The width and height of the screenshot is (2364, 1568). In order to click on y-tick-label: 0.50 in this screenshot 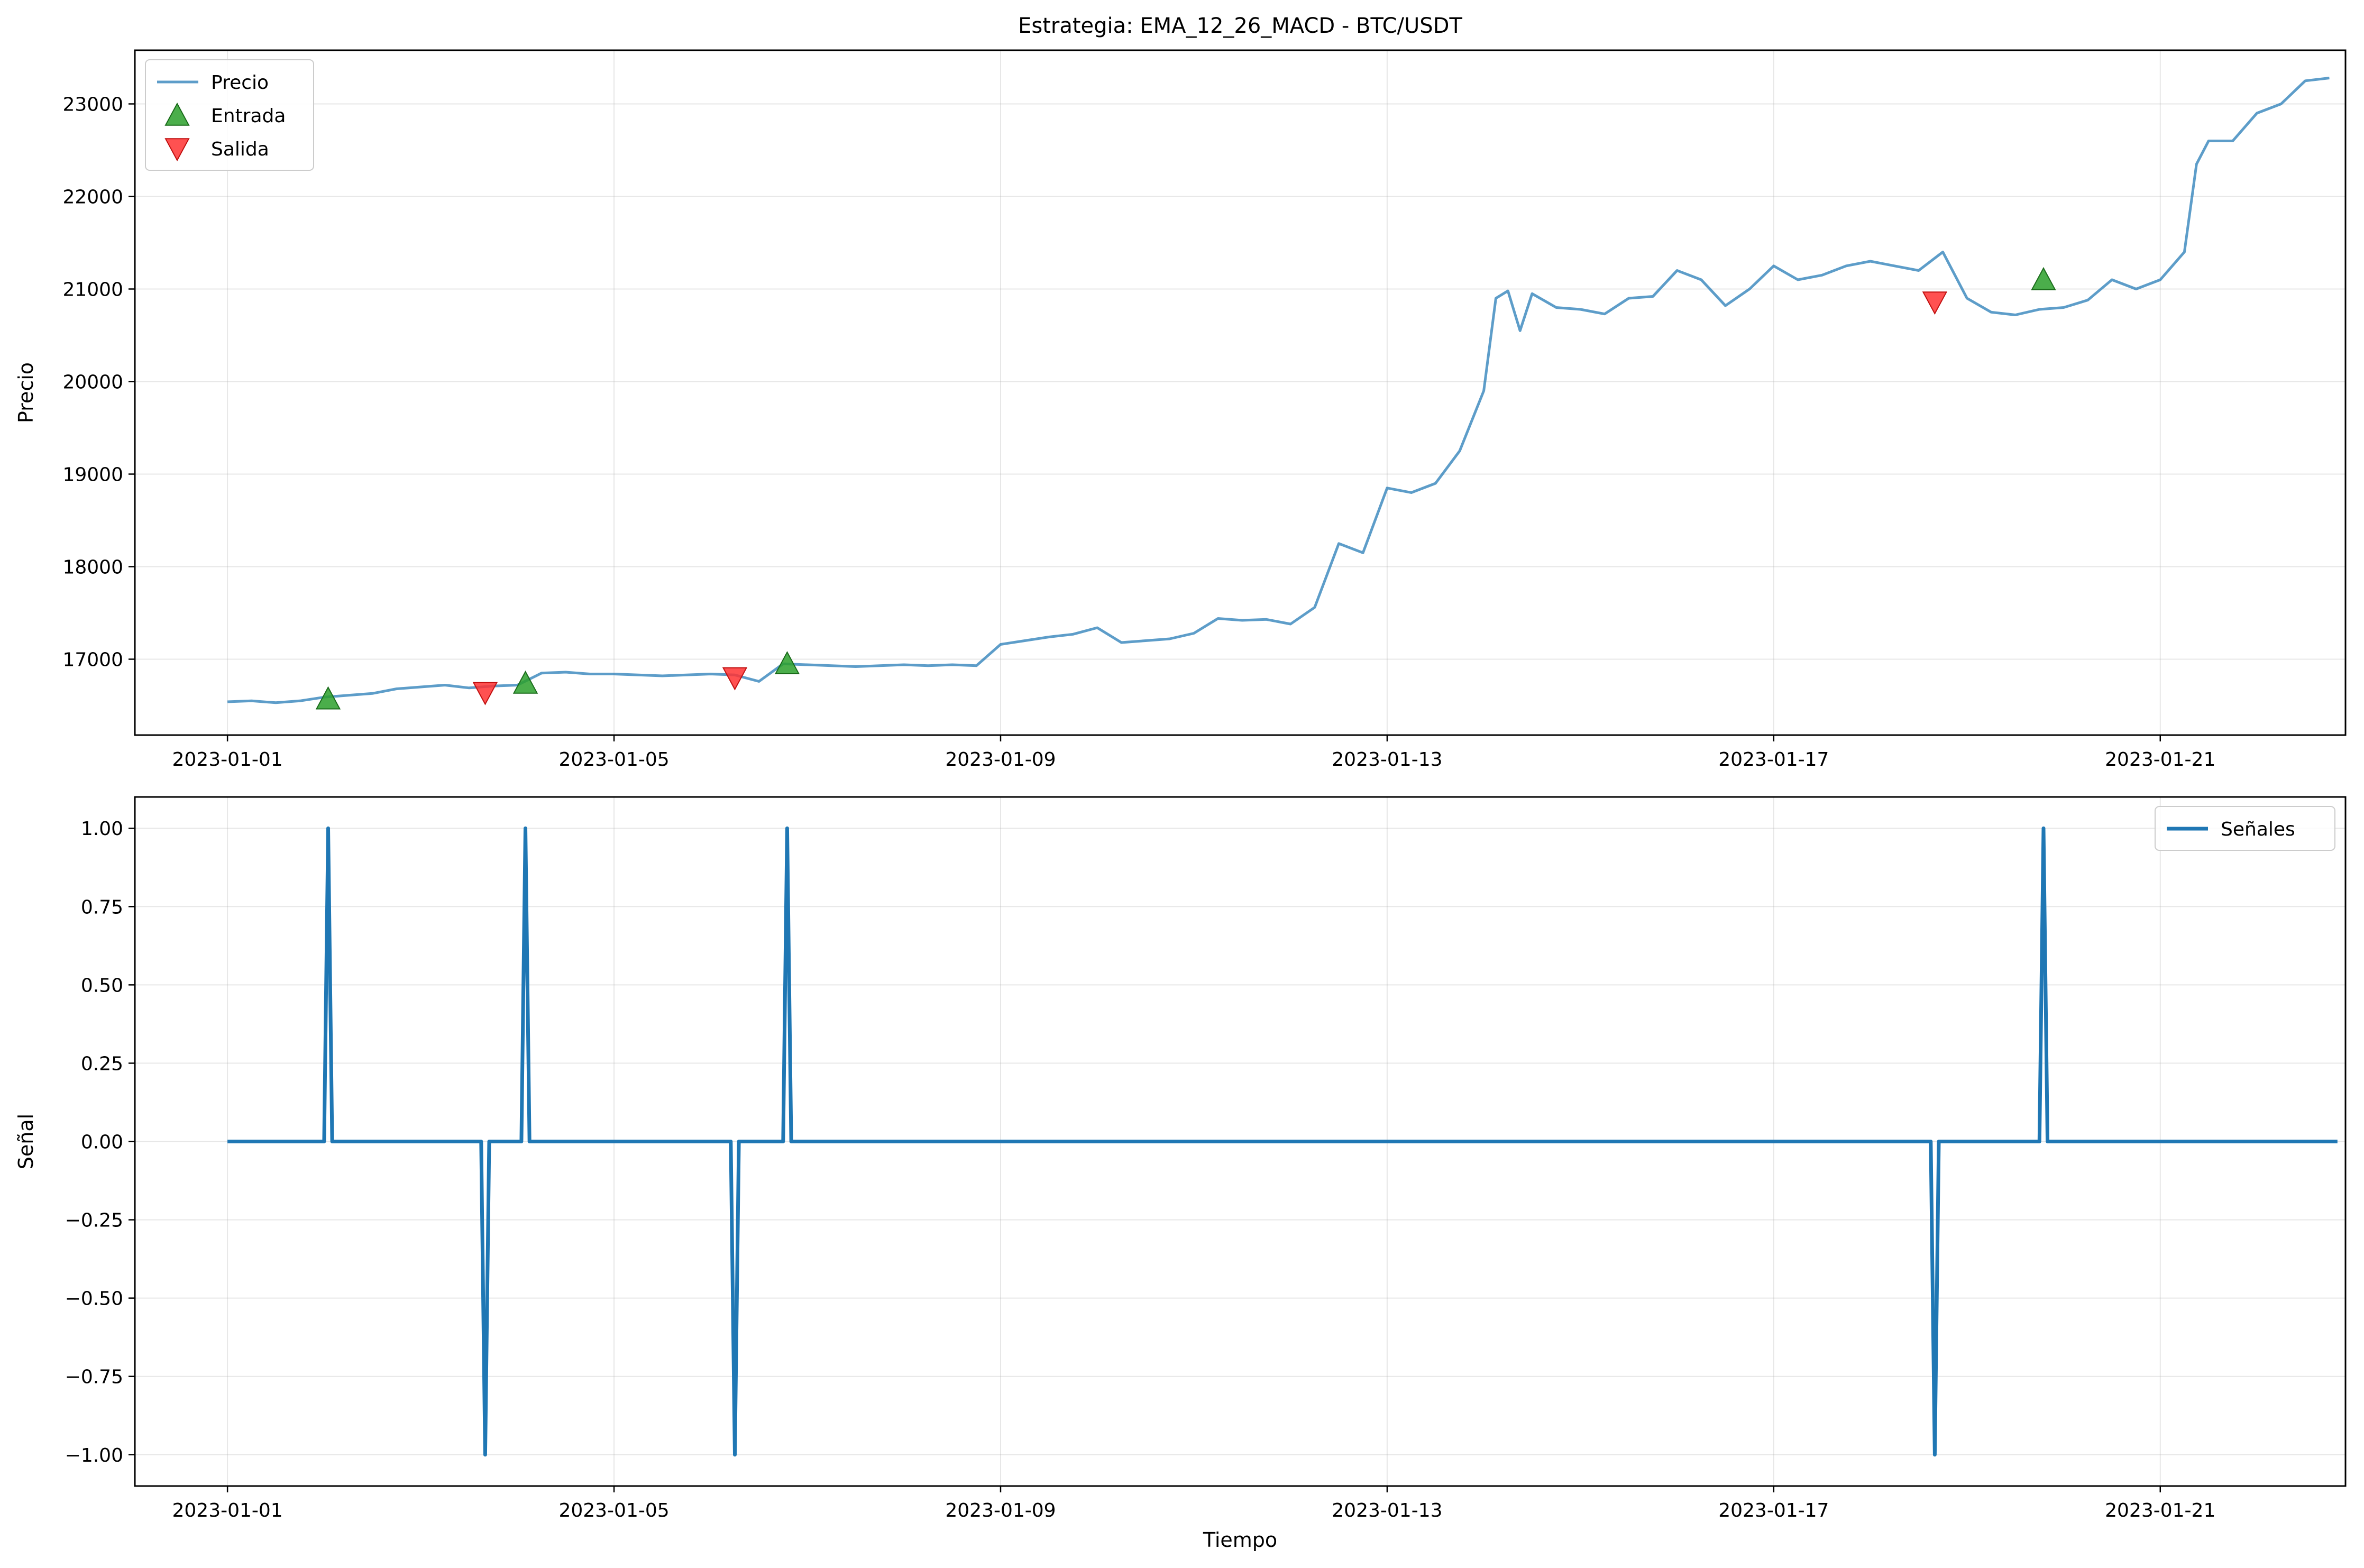, I will do `click(102, 985)`.